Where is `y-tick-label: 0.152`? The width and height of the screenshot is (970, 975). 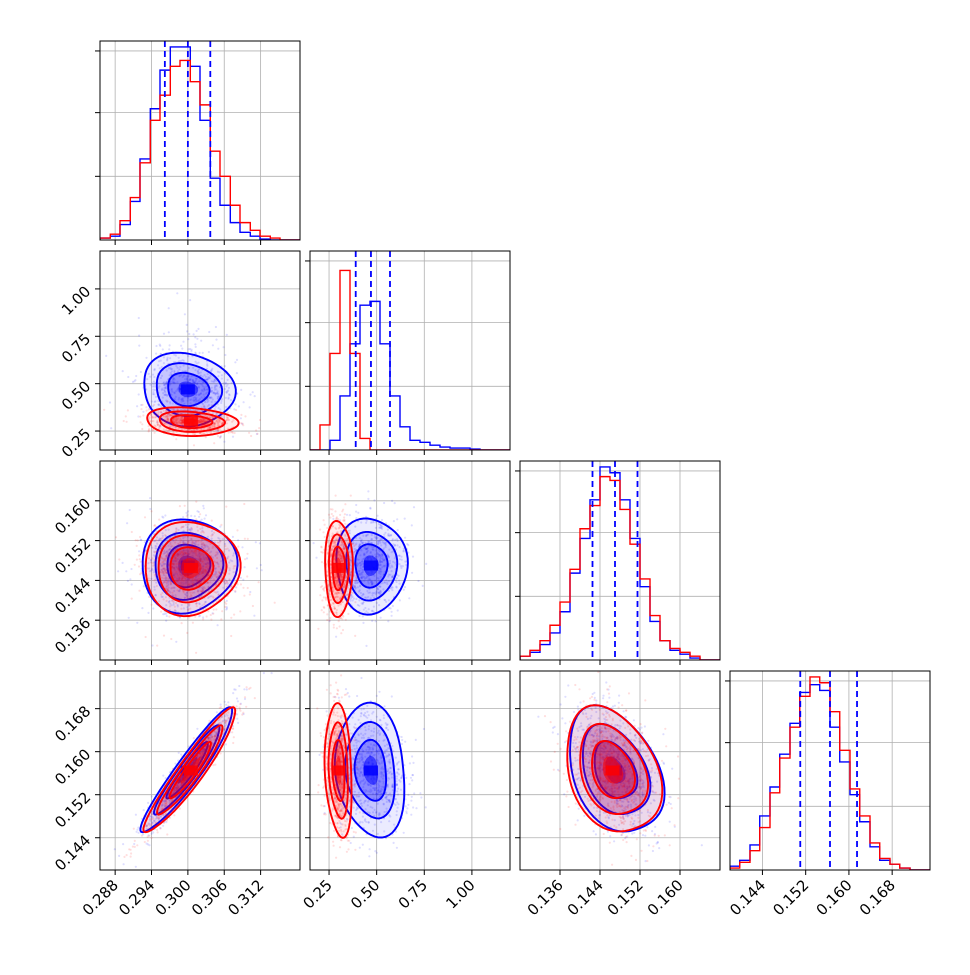
y-tick-label: 0.152 is located at coordinates (72, 555).